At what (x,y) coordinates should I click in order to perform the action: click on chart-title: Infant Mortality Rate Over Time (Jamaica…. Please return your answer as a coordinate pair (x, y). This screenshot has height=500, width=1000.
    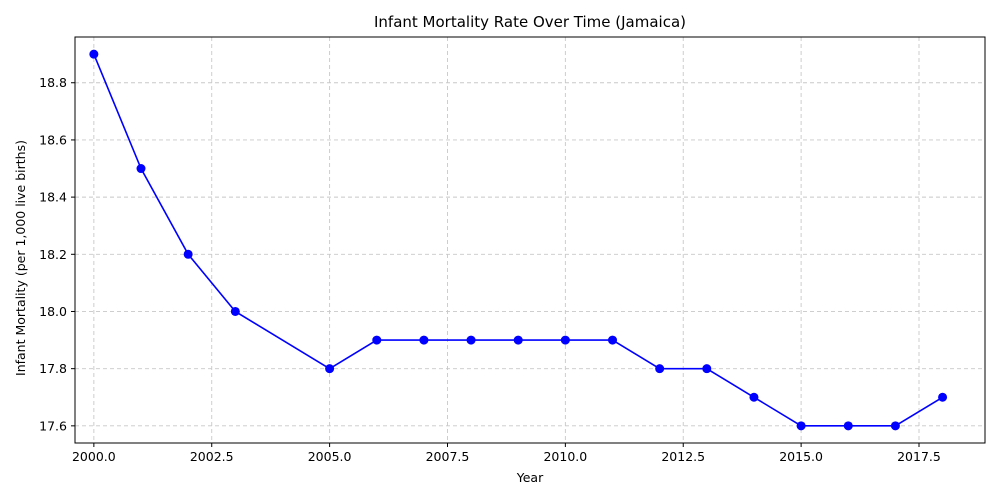
    Looking at the image, I should click on (530, 22).